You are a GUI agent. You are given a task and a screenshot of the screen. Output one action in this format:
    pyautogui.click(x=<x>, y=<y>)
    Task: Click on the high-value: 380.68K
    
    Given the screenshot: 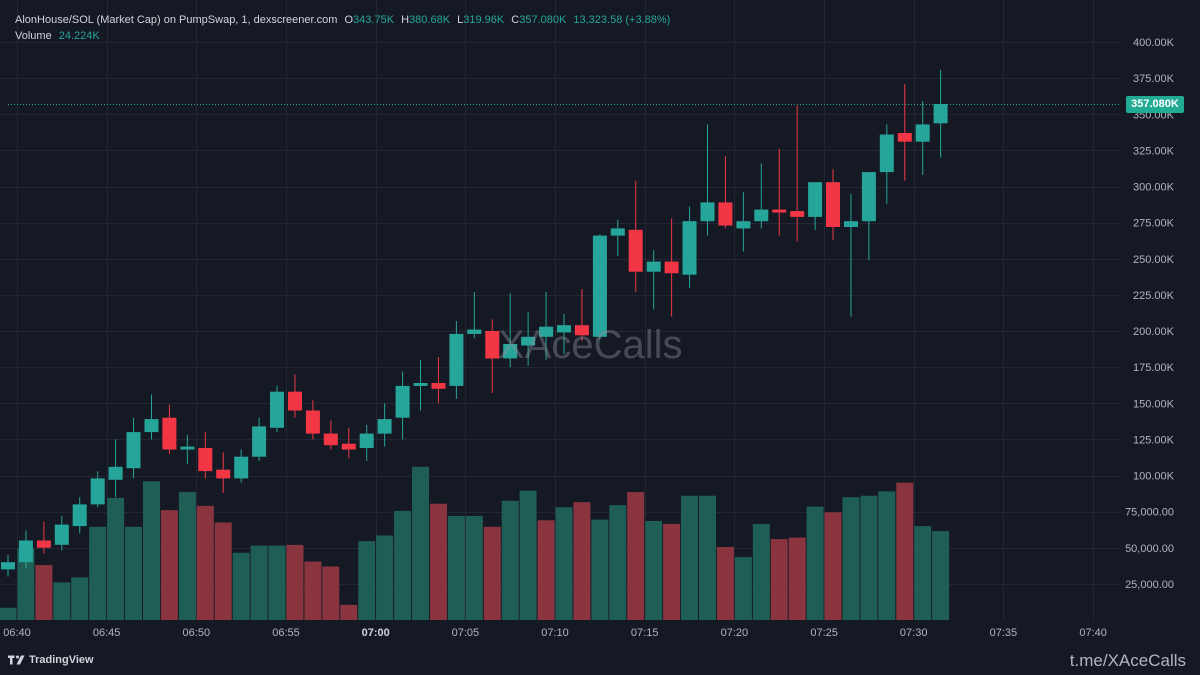 What is the action you would take?
    pyautogui.click(x=430, y=20)
    